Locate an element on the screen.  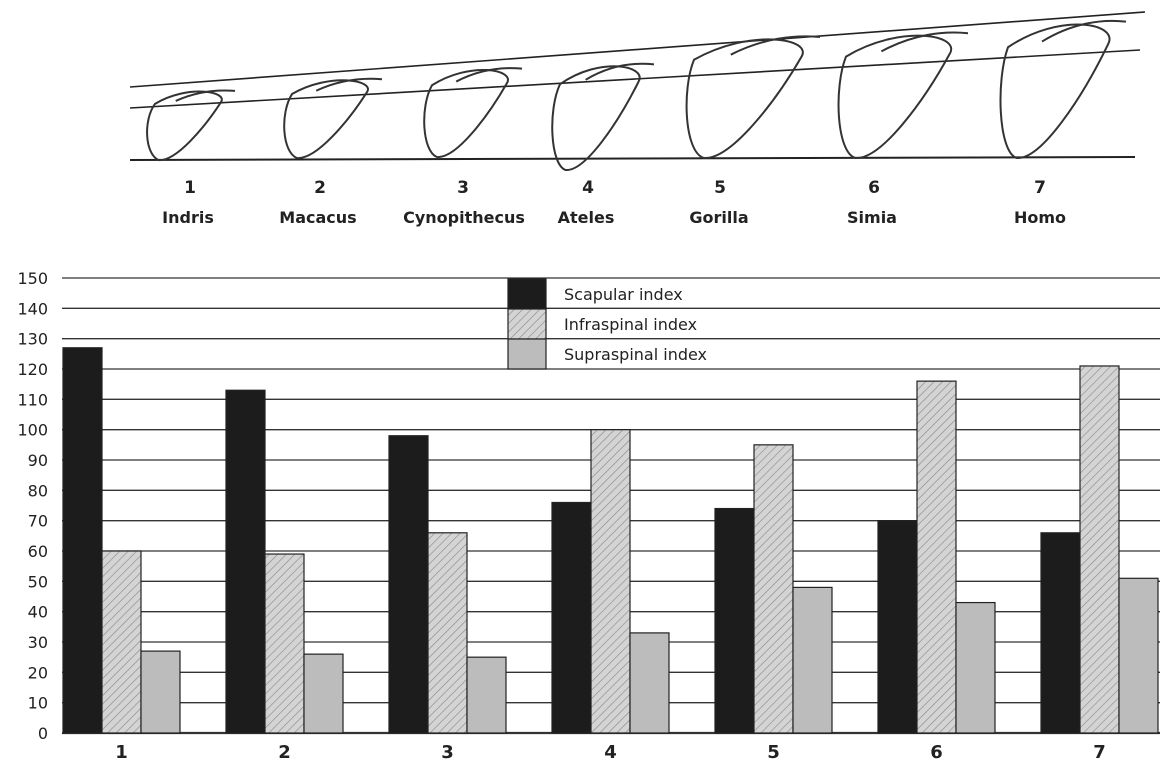
specimen-number: 5 is located at coordinates (720, 188).